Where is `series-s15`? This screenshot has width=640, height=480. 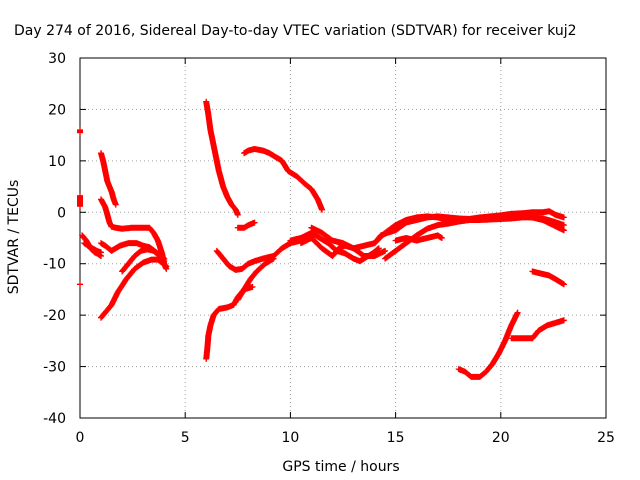
series-s15 is located at coordinates (255, 279).